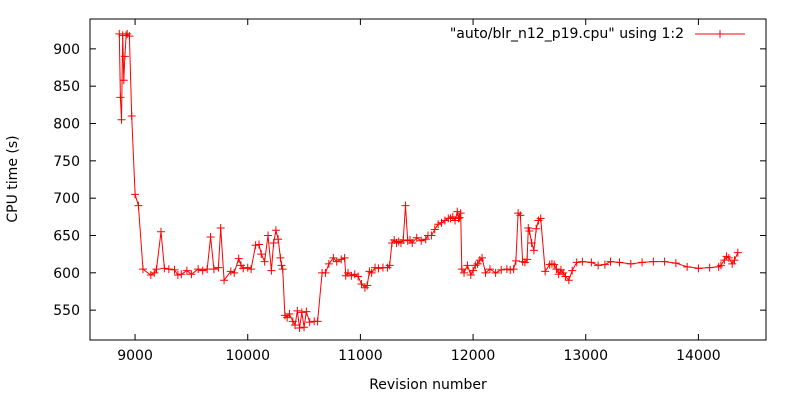 Image resolution: width=800 pixels, height=400 pixels. I want to click on y-tick-label: 900, so click(66, 50).